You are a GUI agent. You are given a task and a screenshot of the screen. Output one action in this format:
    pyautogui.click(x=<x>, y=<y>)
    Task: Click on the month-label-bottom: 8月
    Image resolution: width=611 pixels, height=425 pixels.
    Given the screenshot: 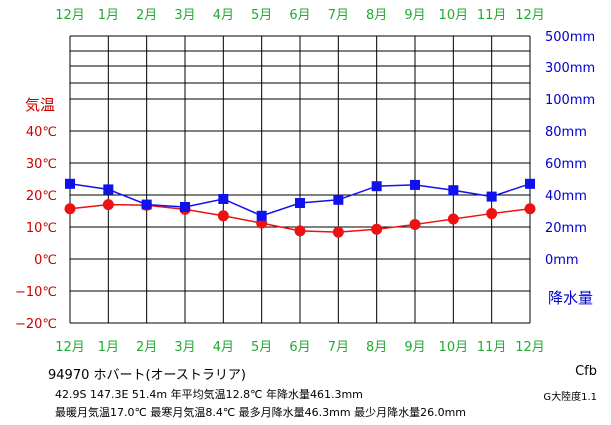 What is the action you would take?
    pyautogui.click(x=376, y=347)
    